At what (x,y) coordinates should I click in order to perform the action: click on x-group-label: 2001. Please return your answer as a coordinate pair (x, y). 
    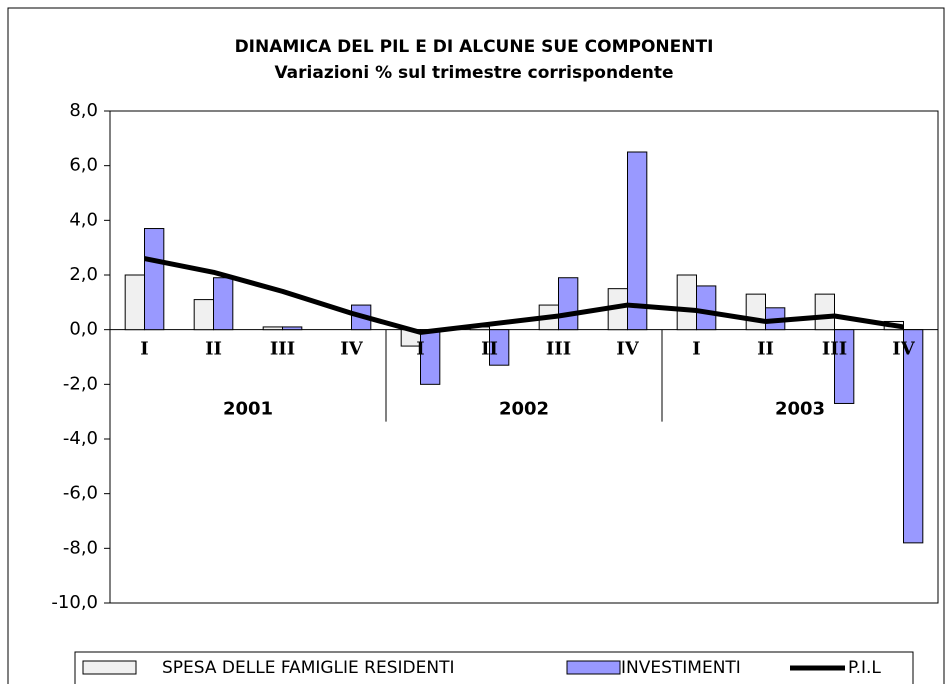
    Looking at the image, I should click on (248, 409).